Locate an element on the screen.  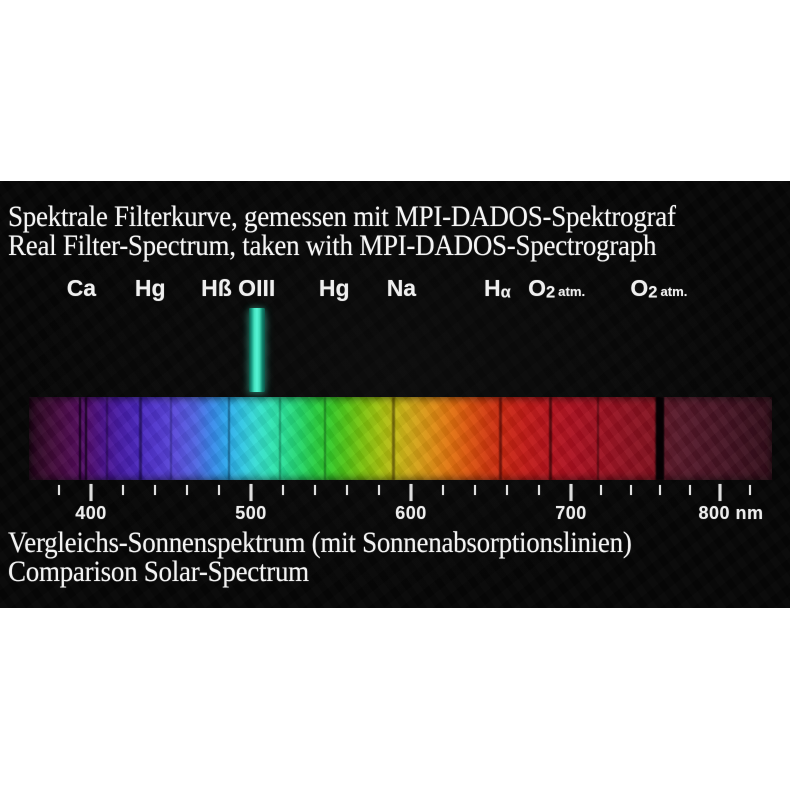
wavelength-label-800: 800 nm is located at coordinates (731, 513).